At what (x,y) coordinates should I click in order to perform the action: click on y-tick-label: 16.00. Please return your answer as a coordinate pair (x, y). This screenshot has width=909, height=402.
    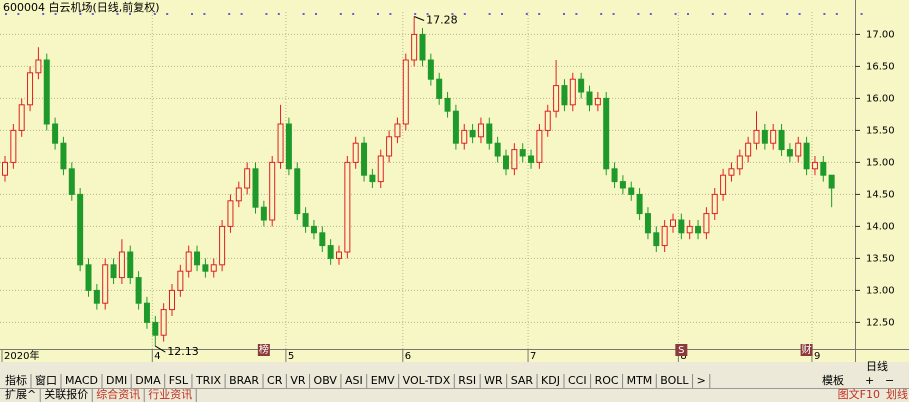
    Looking at the image, I should click on (880, 98).